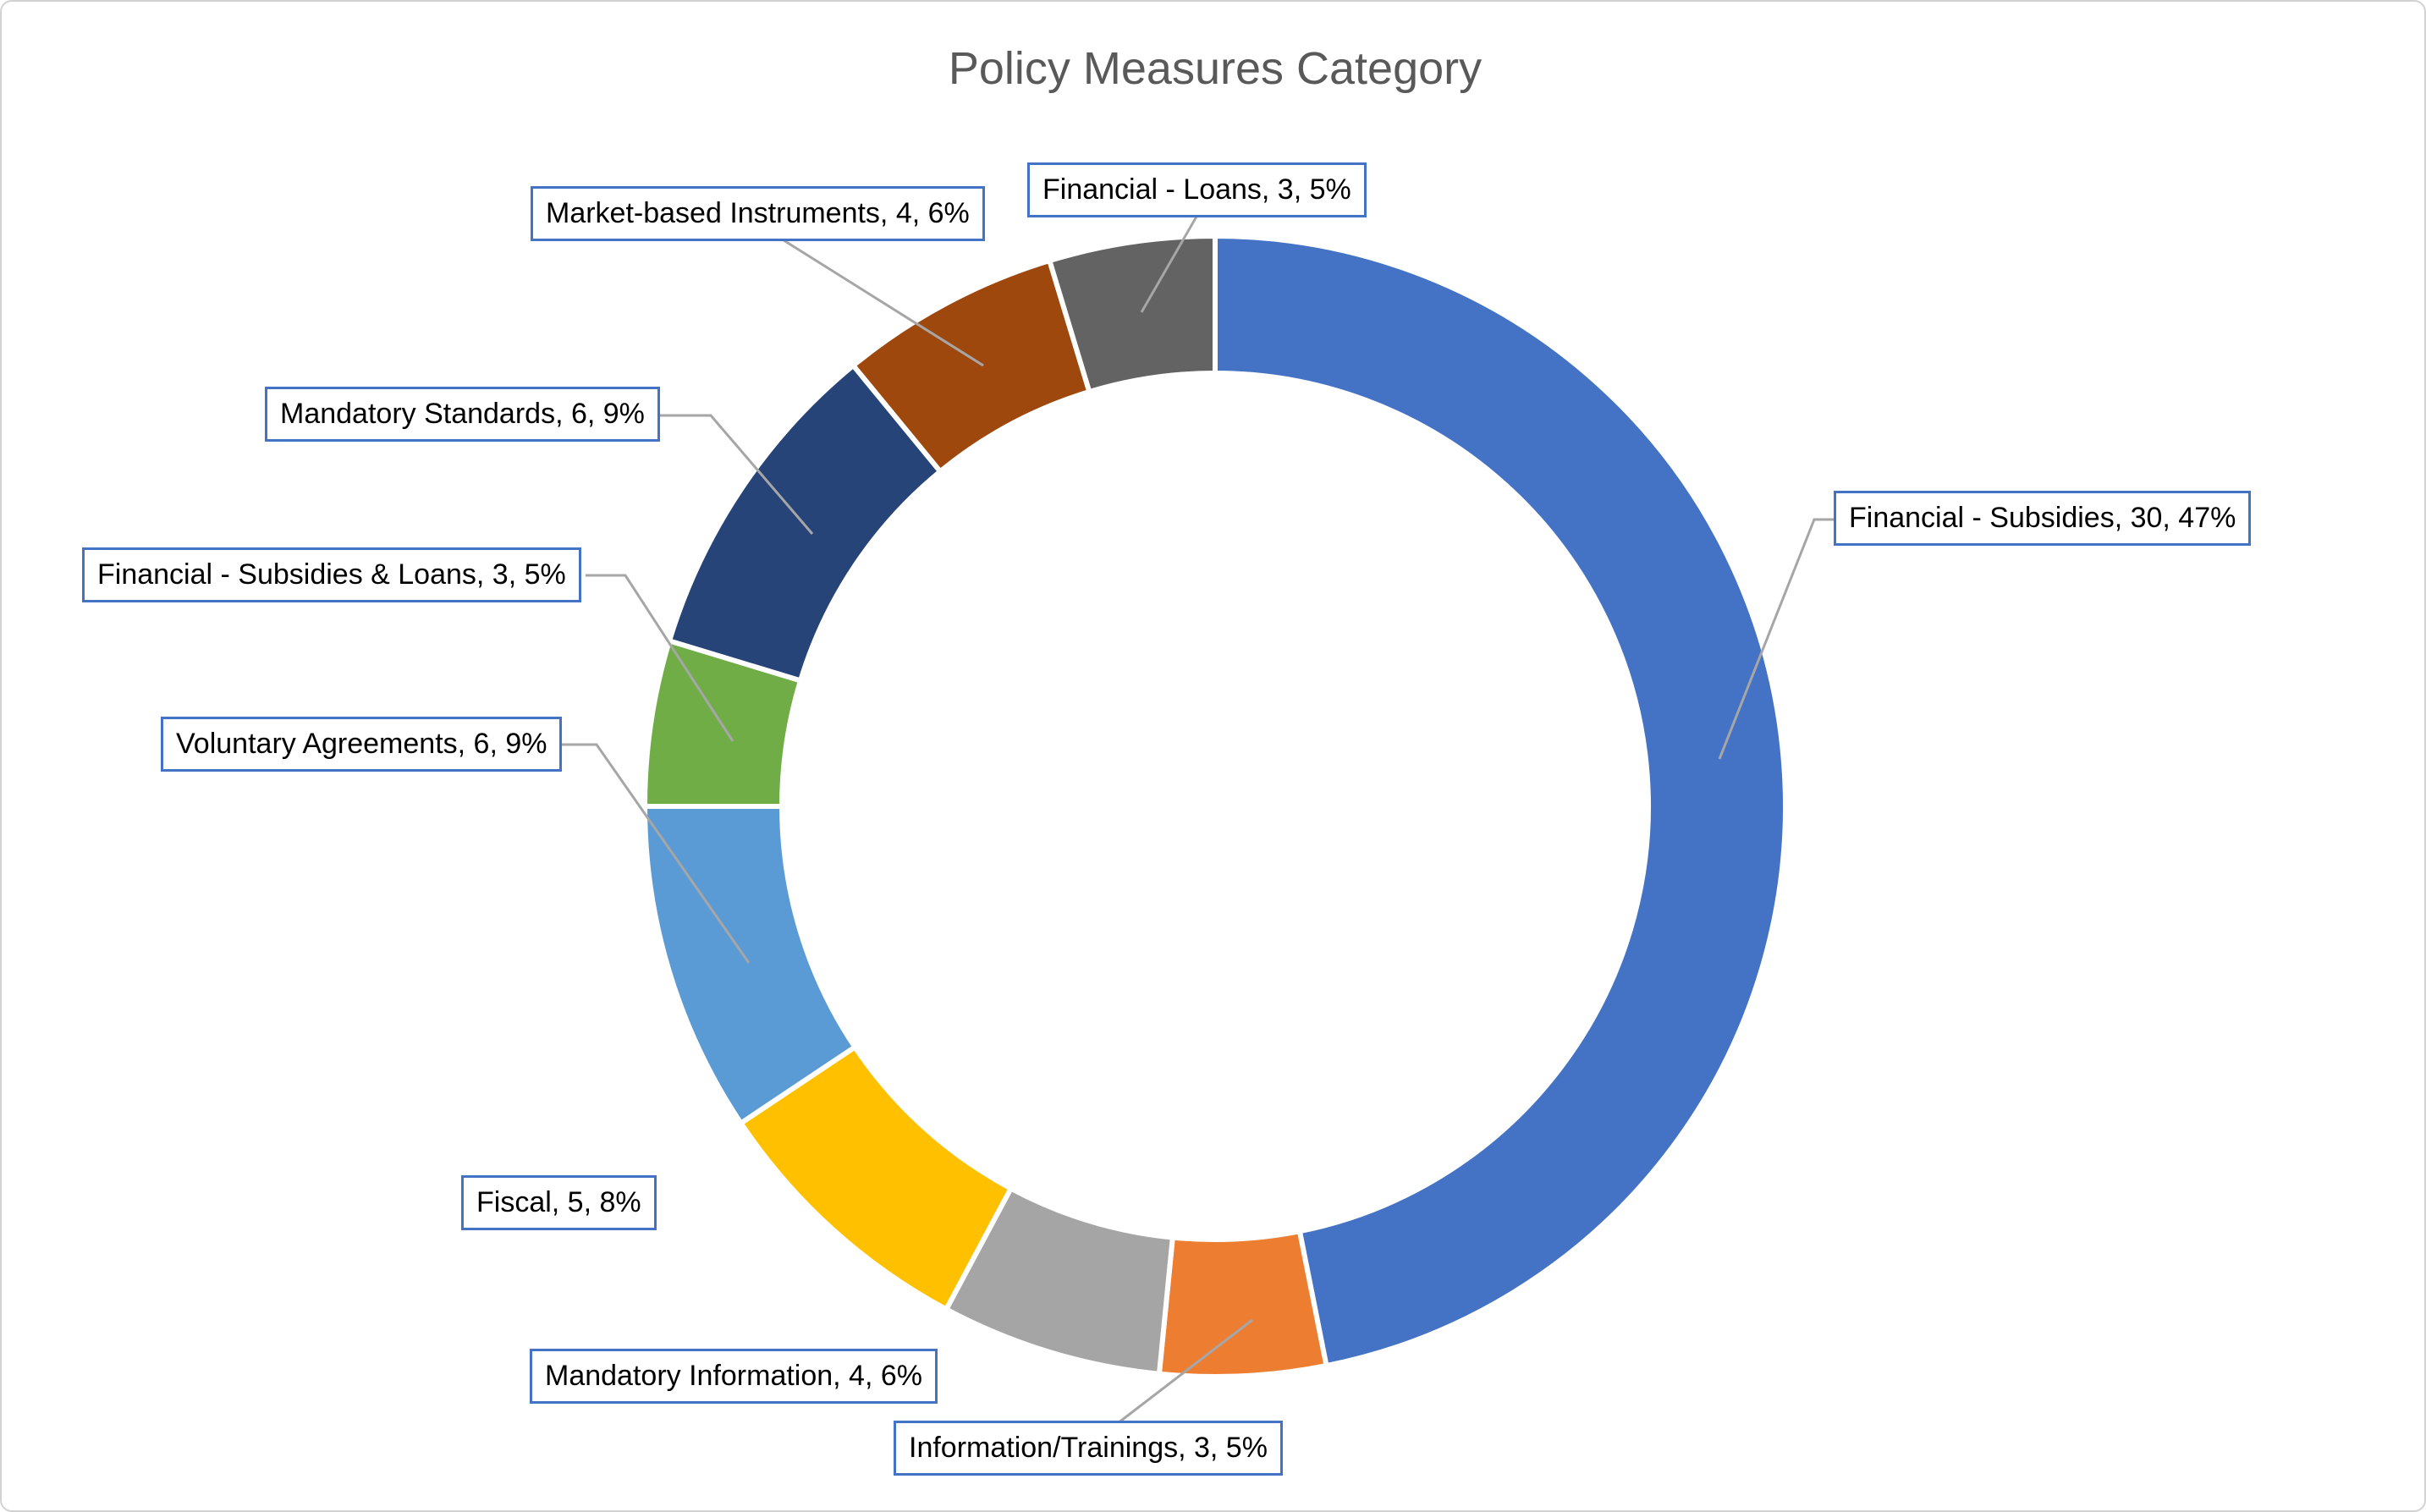 This screenshot has height=1512, width=2426. What do you see at coordinates (1215, 69) in the screenshot?
I see `chart-title: Policy Measures Category` at bounding box center [1215, 69].